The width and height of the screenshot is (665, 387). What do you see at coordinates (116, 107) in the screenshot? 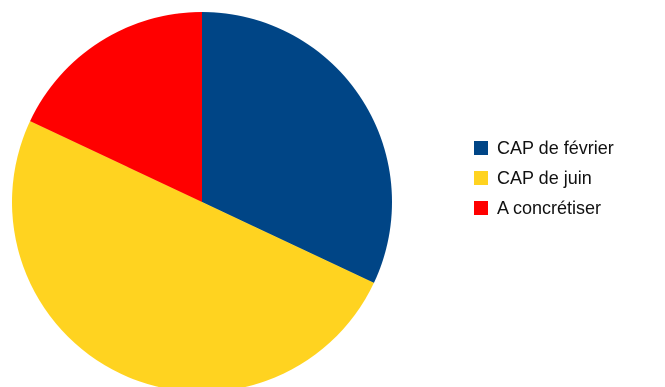
I see `pie-slice-a-concretiser` at bounding box center [116, 107].